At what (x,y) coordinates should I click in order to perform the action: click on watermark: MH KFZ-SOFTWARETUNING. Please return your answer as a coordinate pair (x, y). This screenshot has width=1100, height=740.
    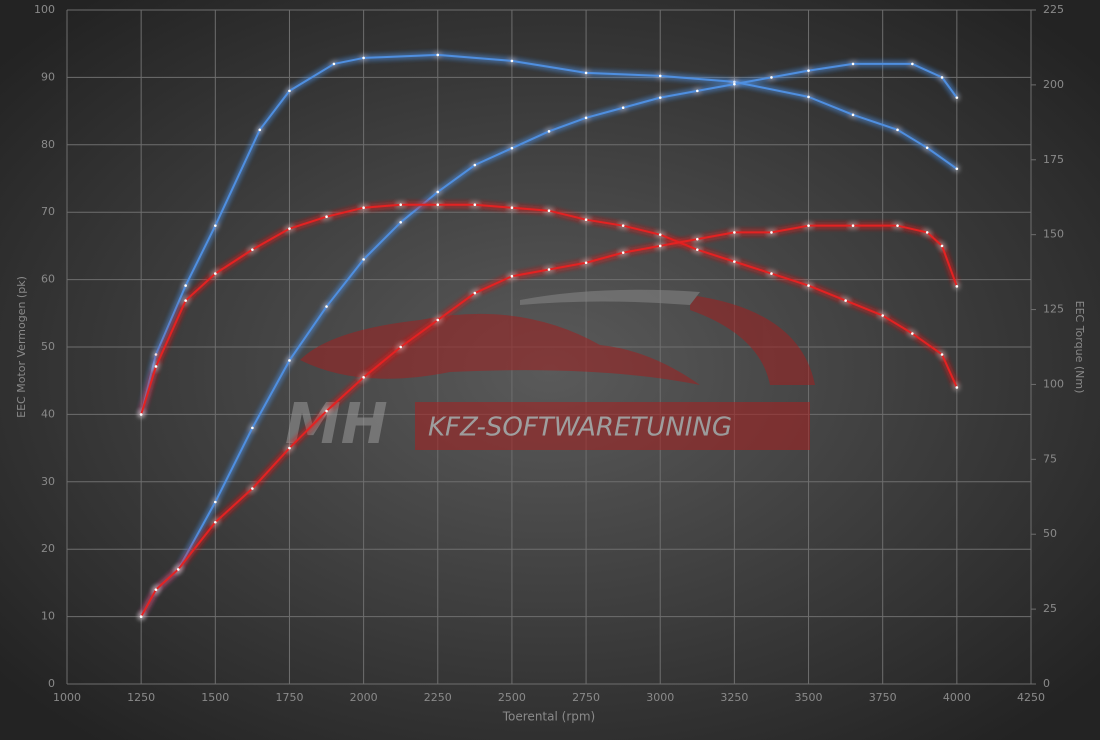
    Looking at the image, I should click on (550, 373).